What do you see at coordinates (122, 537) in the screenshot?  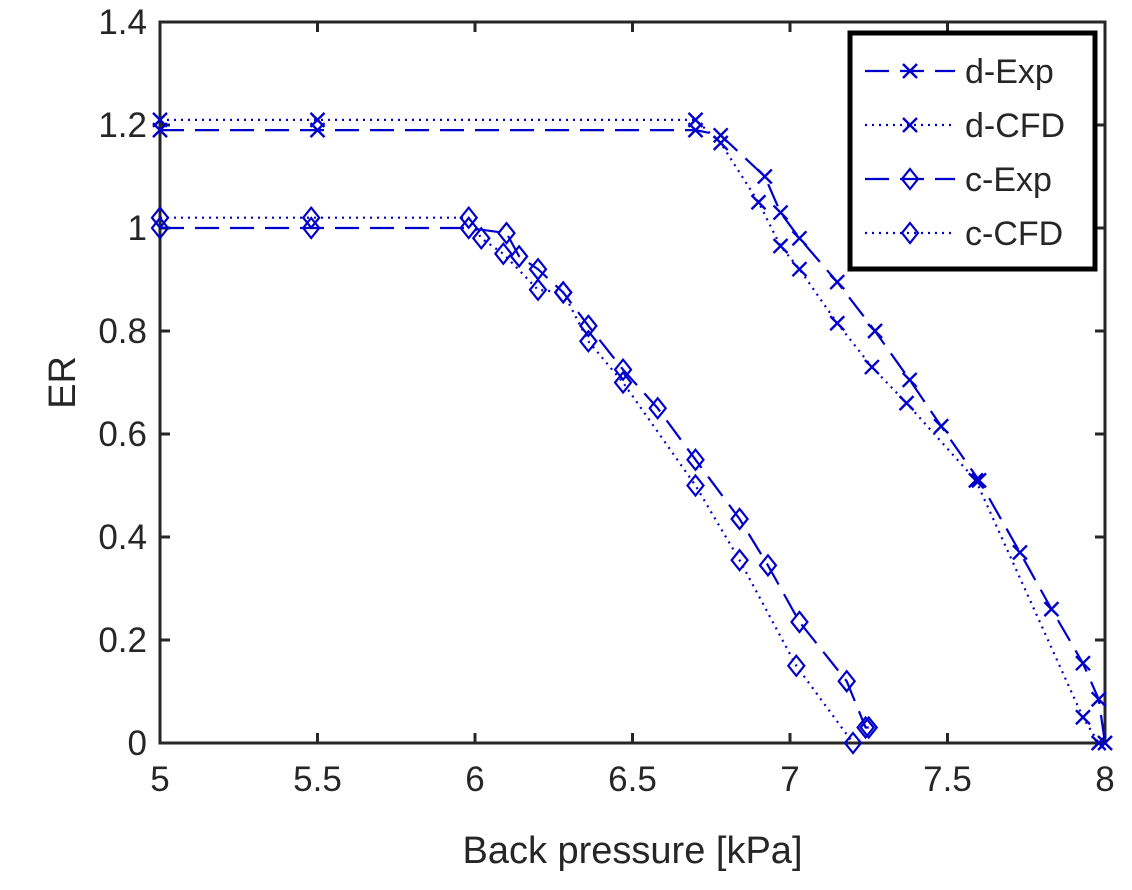 I see `y-tick-label: 0.4` at bounding box center [122, 537].